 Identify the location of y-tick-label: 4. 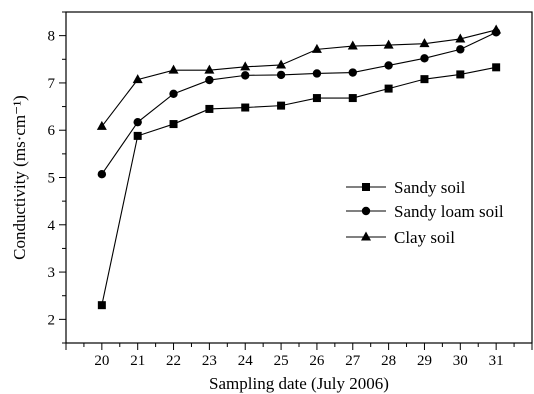
(52, 226).